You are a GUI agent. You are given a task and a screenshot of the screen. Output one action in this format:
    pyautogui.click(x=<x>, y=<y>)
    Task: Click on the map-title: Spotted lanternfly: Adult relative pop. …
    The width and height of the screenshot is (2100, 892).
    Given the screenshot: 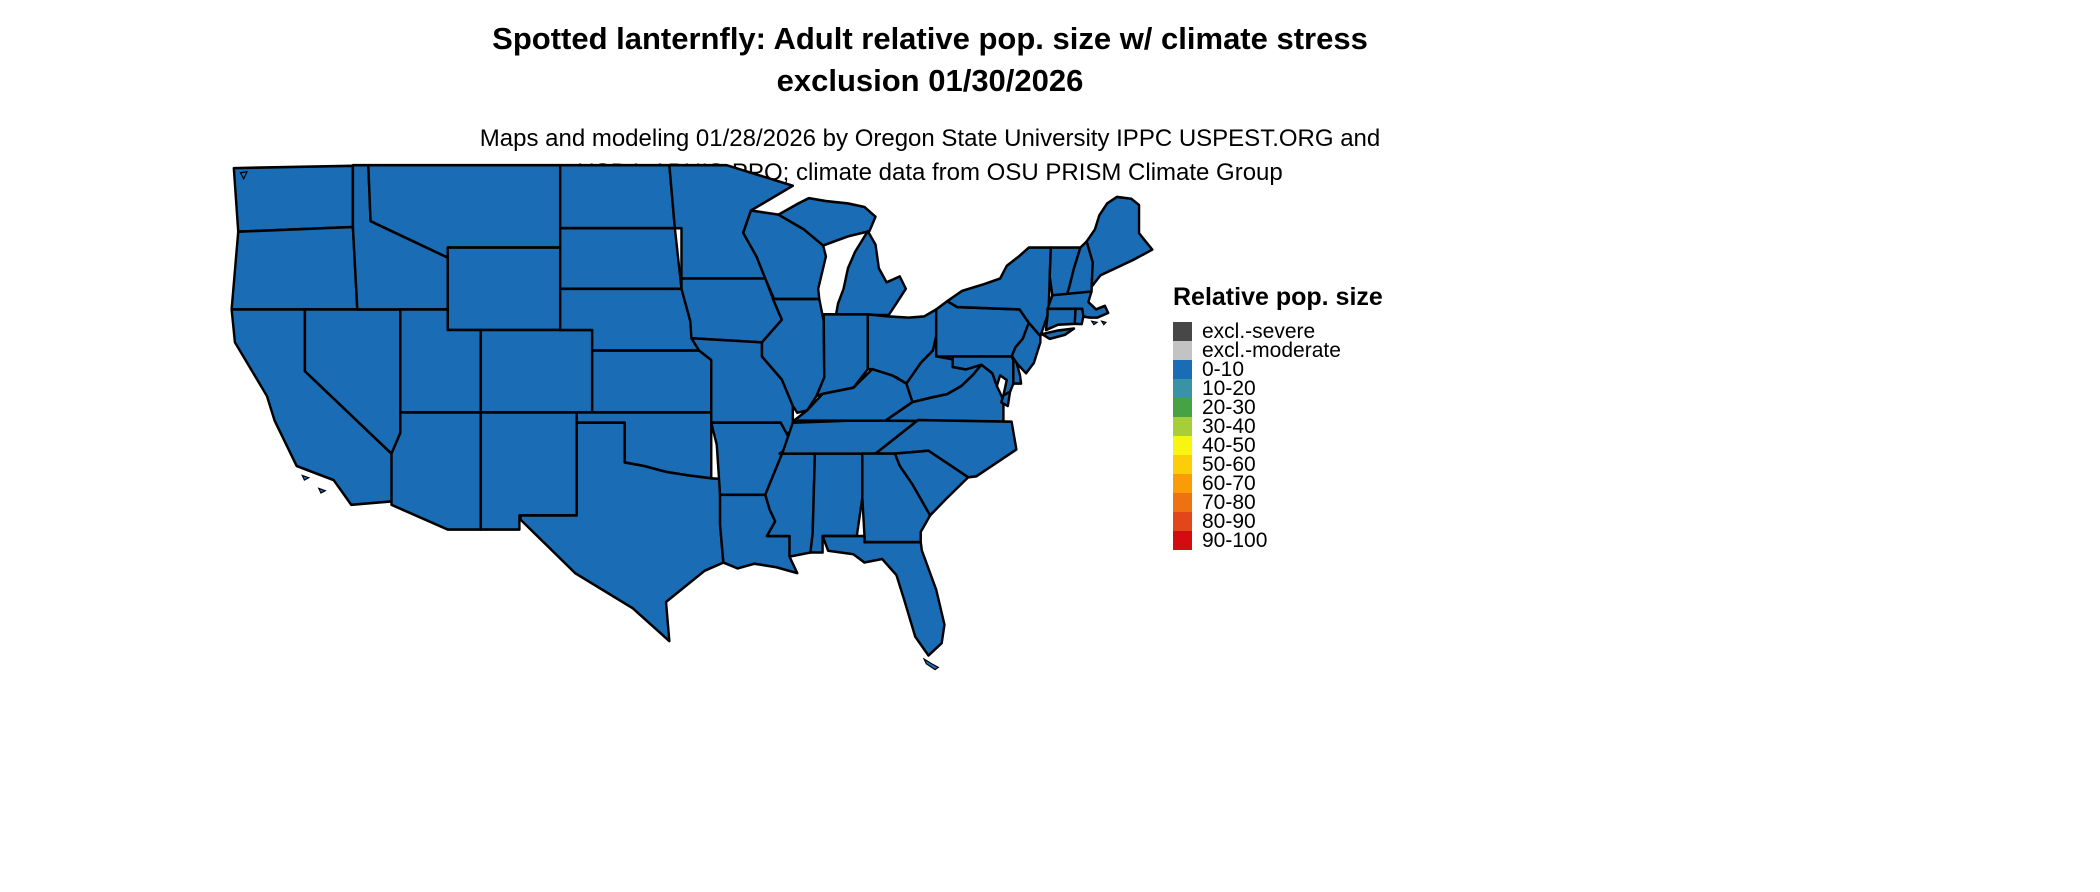 What is the action you would take?
    pyautogui.click(x=930, y=60)
    